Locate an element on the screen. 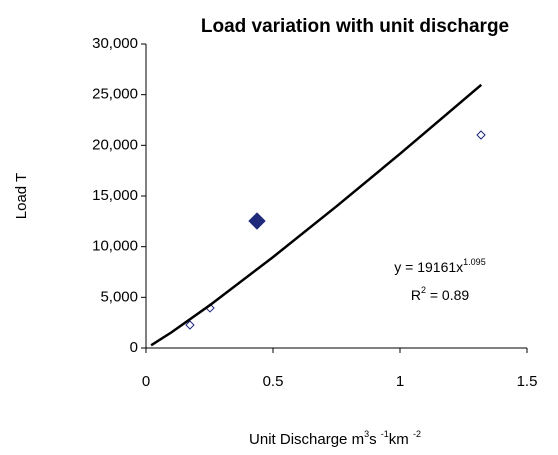 The image size is (558, 455). y-tick-label: 5,000 is located at coordinates (119, 296).